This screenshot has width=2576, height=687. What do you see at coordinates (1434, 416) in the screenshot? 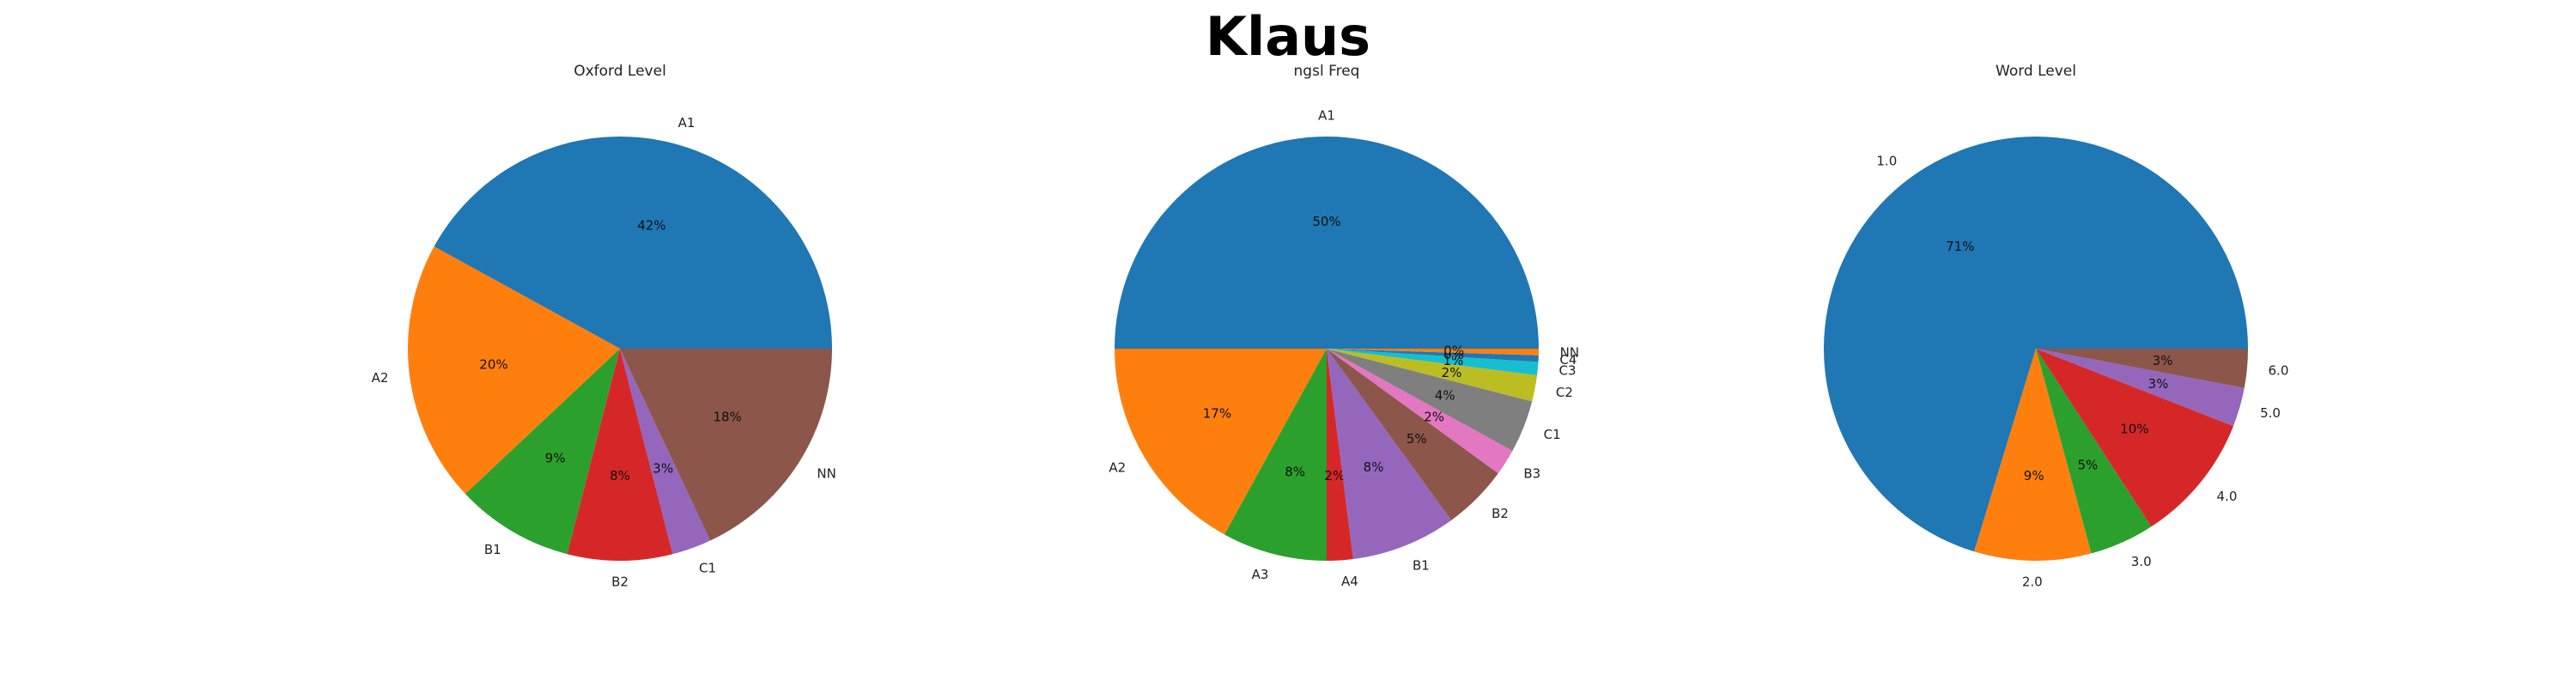
I see `slice-percent-b3: 2%` at bounding box center [1434, 416].